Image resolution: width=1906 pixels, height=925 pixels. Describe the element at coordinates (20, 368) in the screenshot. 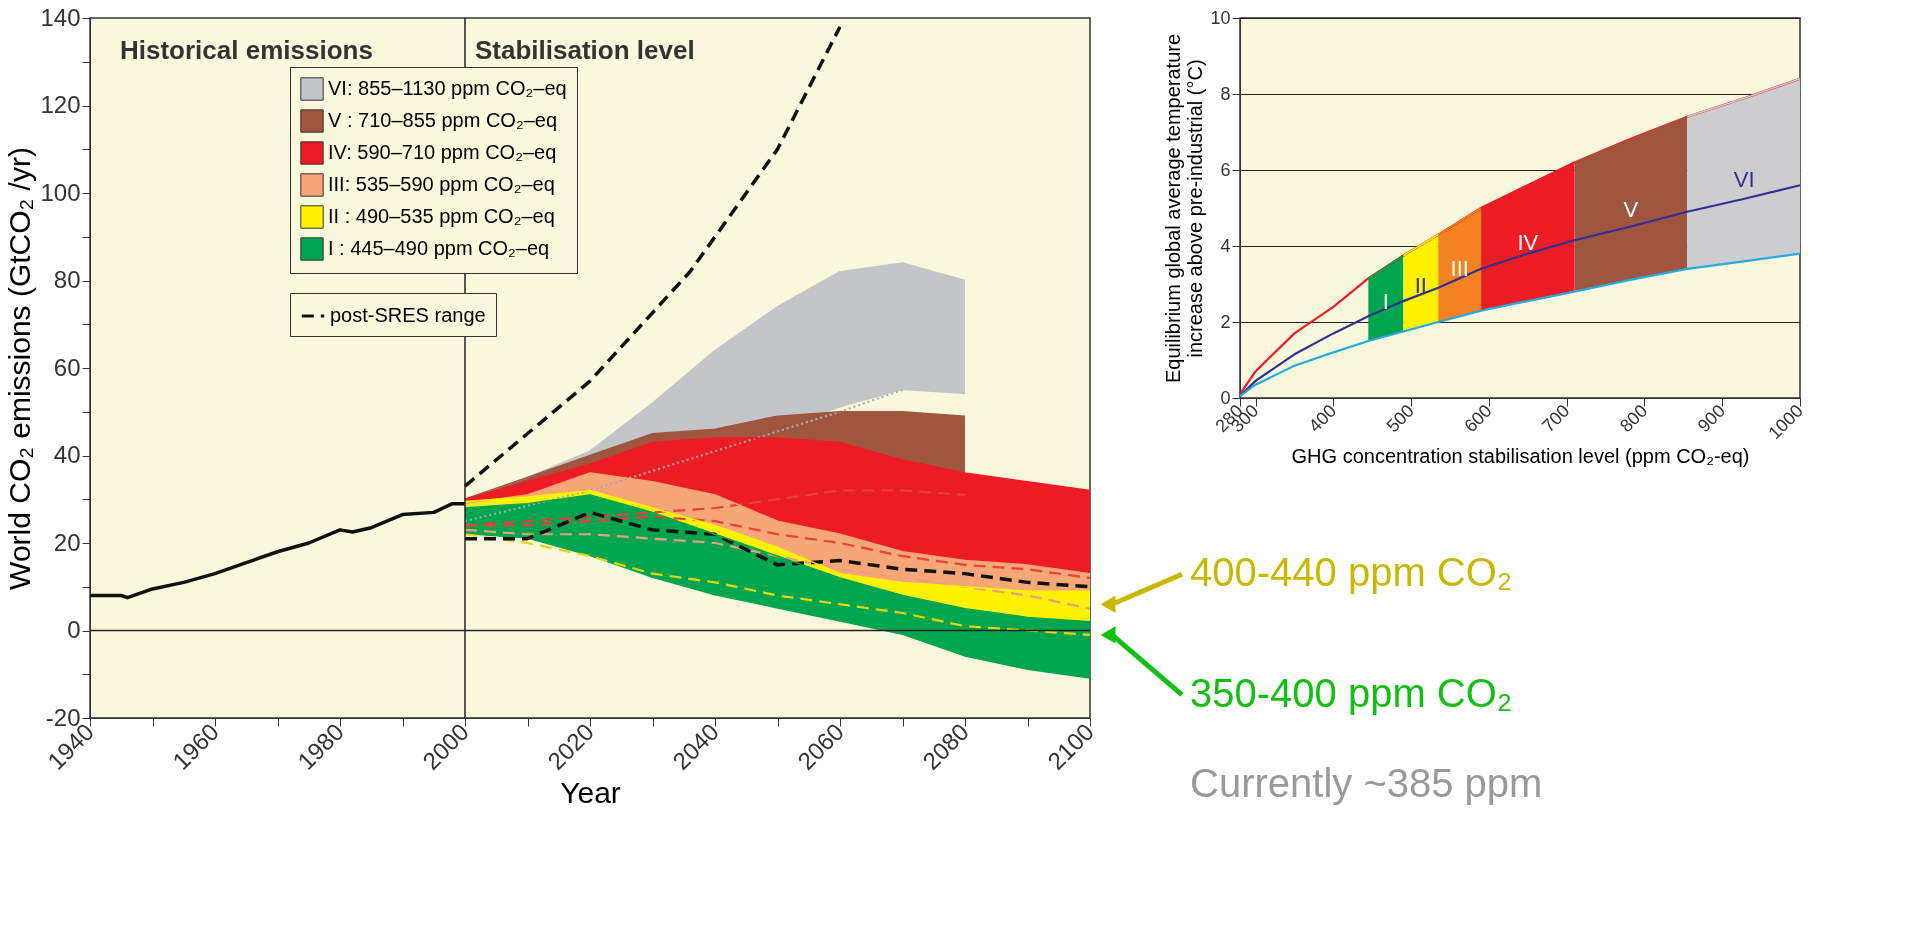

I see `y-axis-title: World CO₂ emissions (GtCO₂ /yr)` at that location.